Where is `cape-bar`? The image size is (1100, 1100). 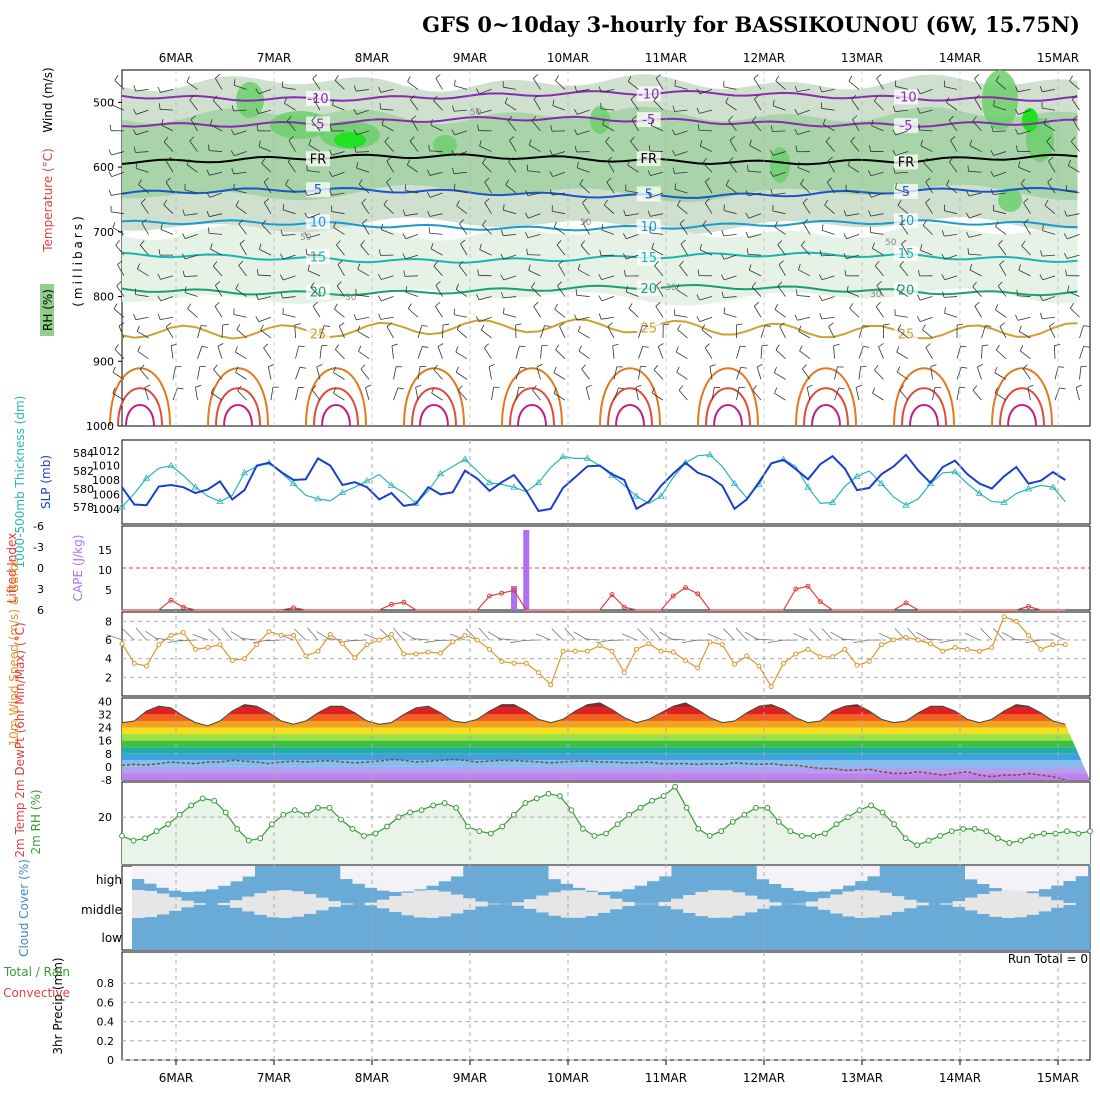 cape-bar is located at coordinates (514, 598).